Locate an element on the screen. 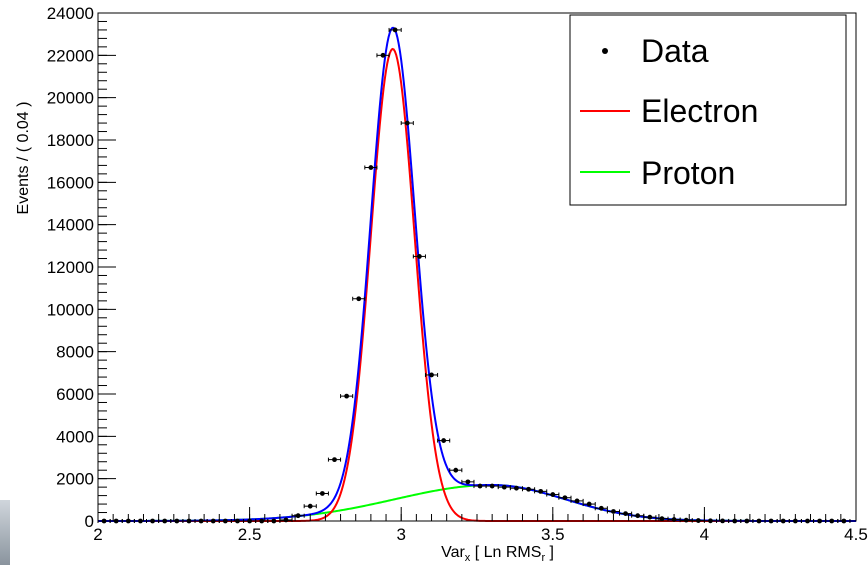 This screenshot has width=868, height=565. x-tick-label: 2.5 is located at coordinates (250, 534).